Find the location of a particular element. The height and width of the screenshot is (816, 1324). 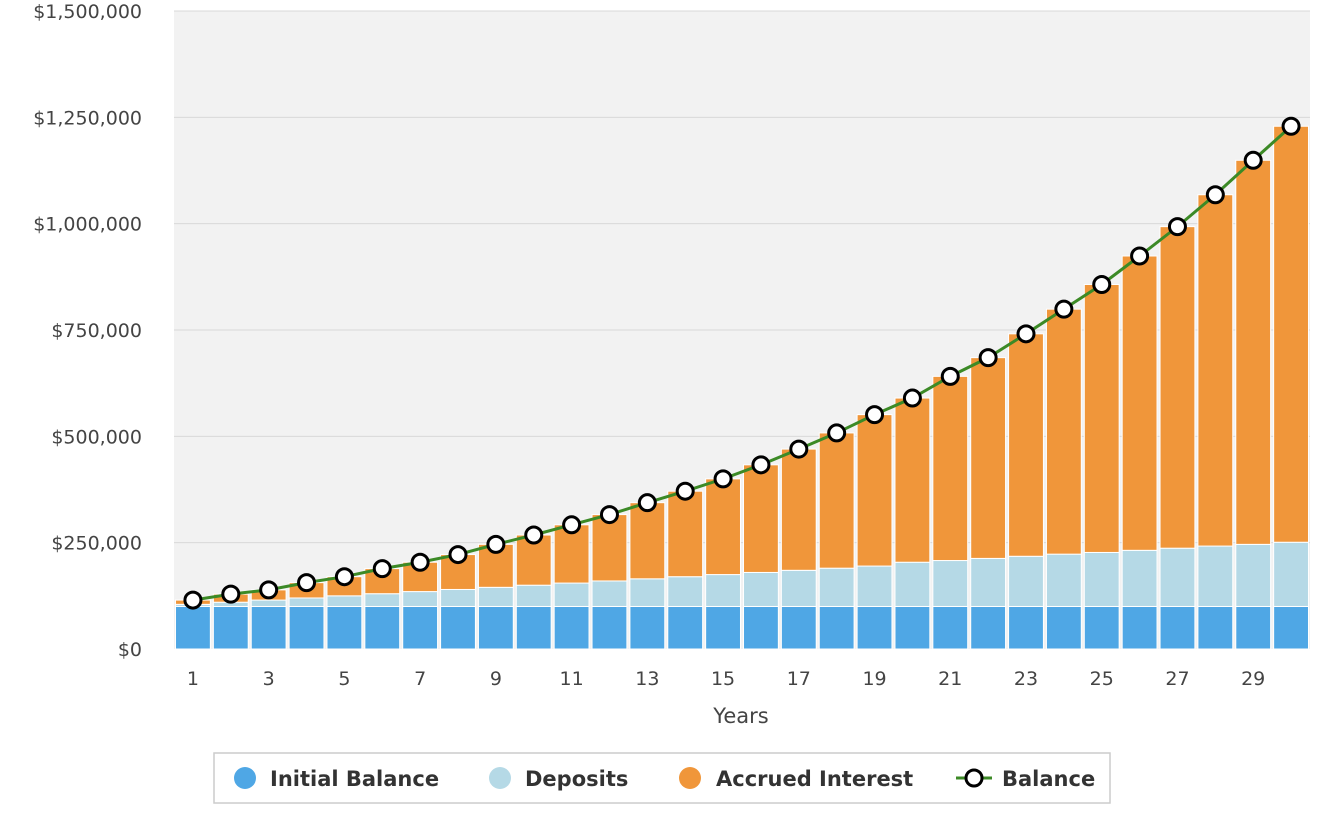

legend-item-deposits: Deposits is located at coordinates (558, 779).